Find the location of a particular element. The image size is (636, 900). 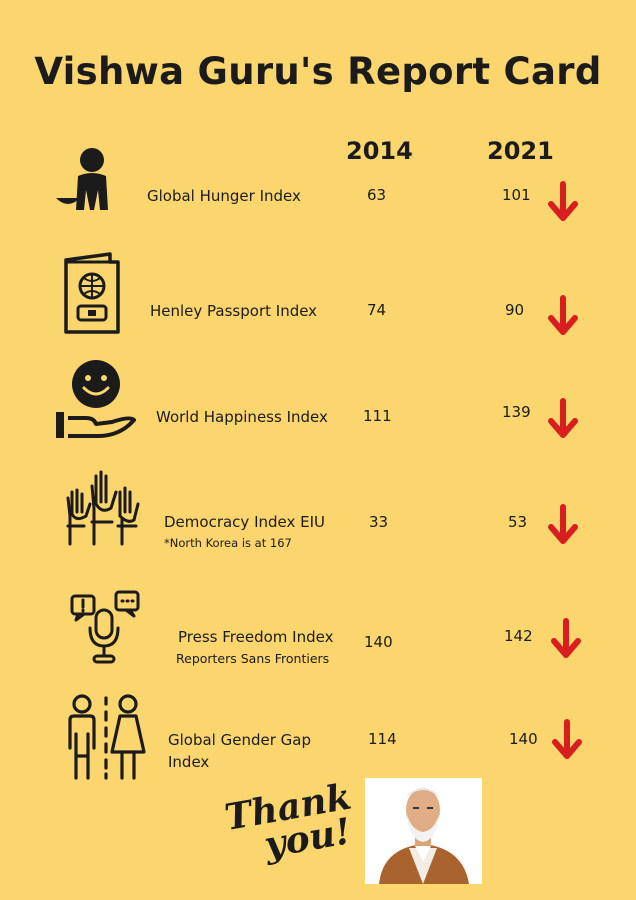

portrait-illustration is located at coordinates (423, 831).